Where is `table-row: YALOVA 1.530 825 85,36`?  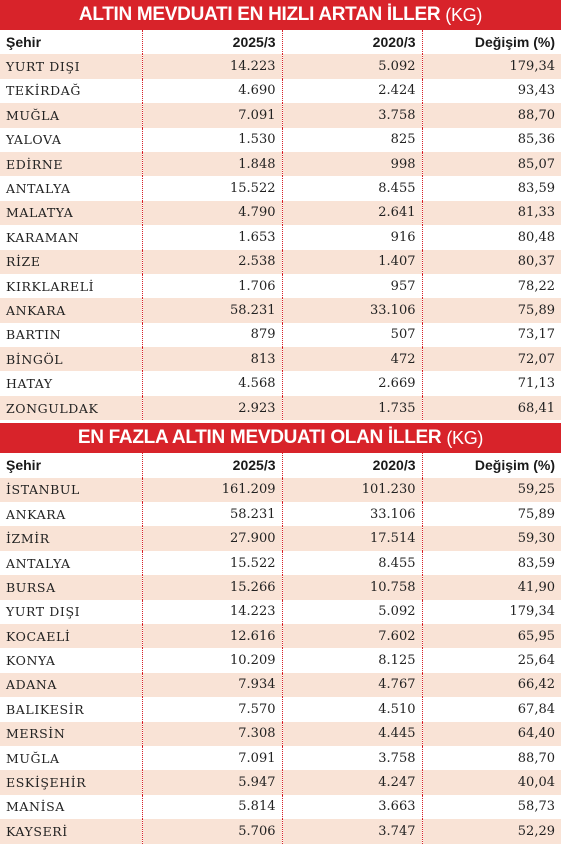 table-row: YALOVA 1.530 825 85,36 is located at coordinates (280, 139).